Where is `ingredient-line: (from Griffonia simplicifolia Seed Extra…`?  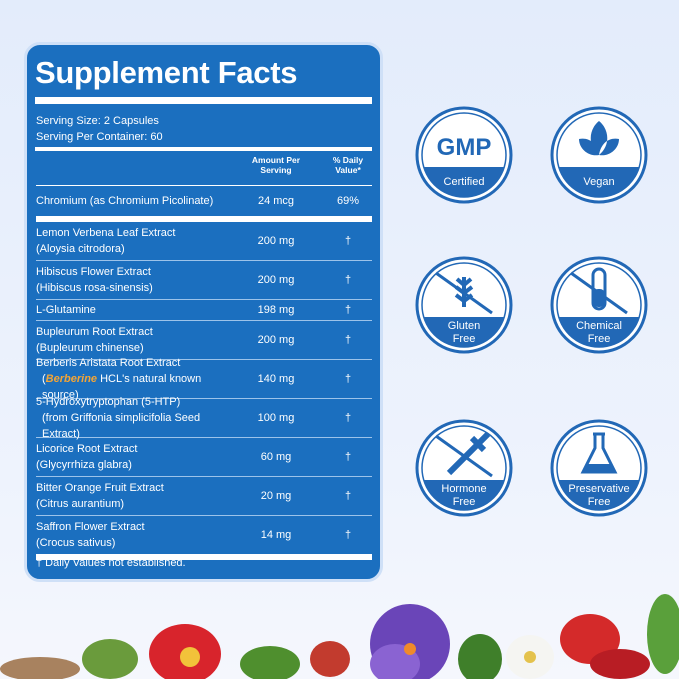
ingredient-line: (from Griffonia simplicifolia Seed Extra… is located at coordinates (121, 426).